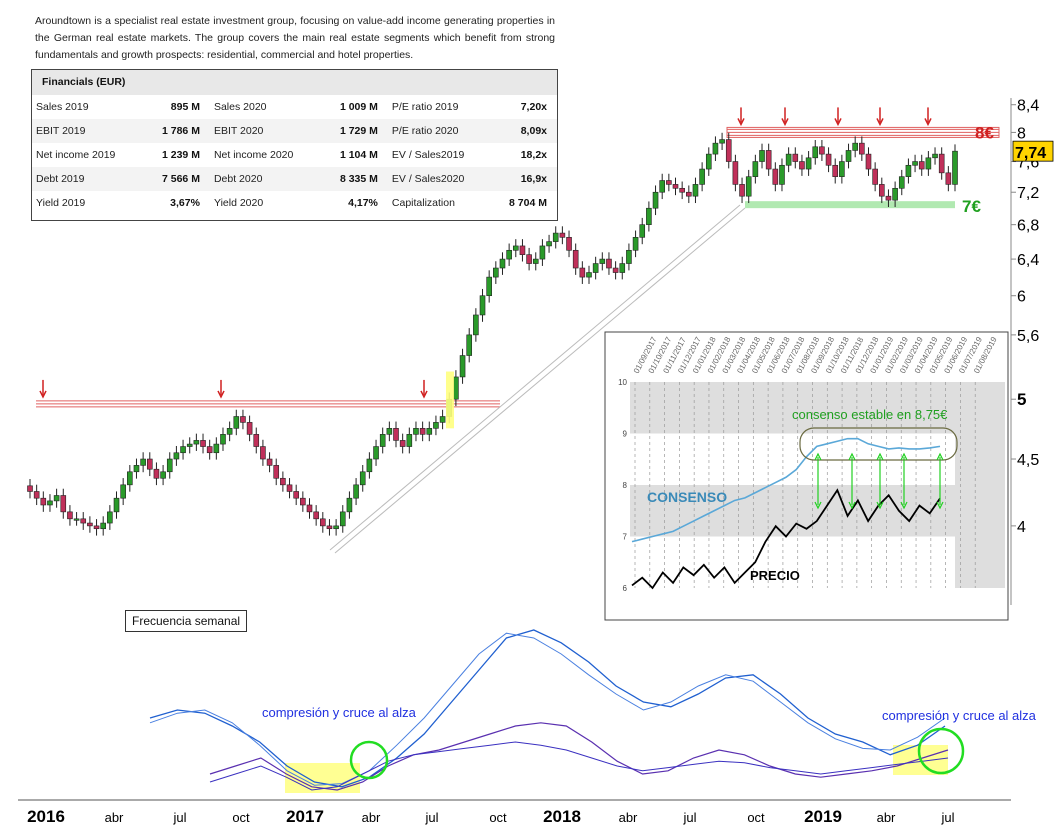  Describe the element at coordinates (265, 131) in the screenshot. I see `financial-label: EBIT 2020` at that location.